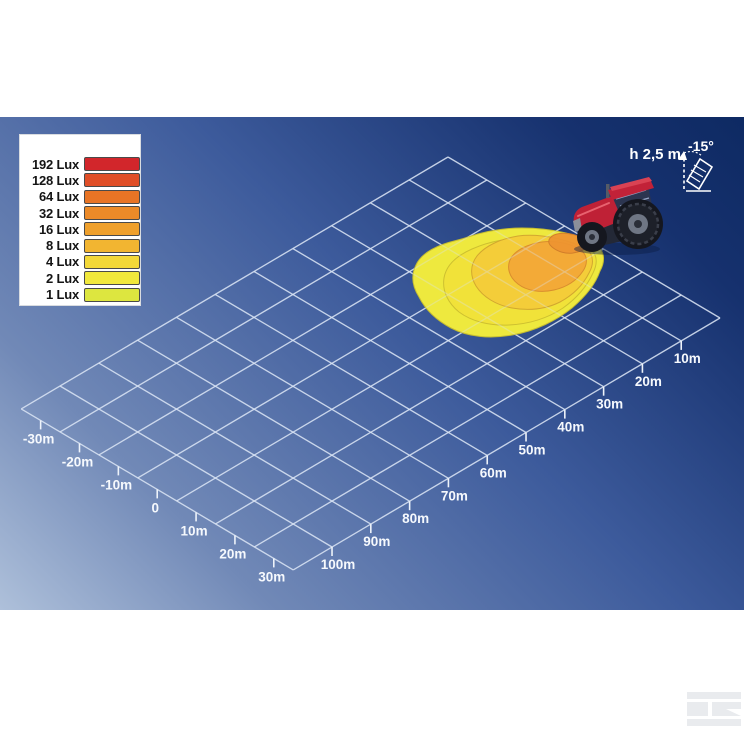  I want to click on legend-label: 192 Lux, so click(55, 164).